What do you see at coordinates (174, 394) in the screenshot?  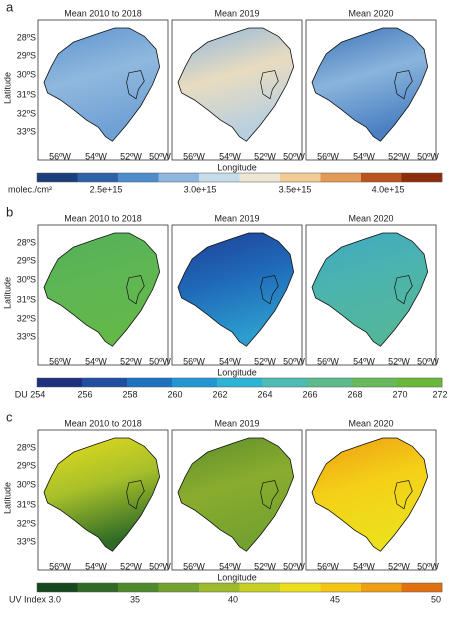 I see `colorbar-tick-label: 260` at bounding box center [174, 394].